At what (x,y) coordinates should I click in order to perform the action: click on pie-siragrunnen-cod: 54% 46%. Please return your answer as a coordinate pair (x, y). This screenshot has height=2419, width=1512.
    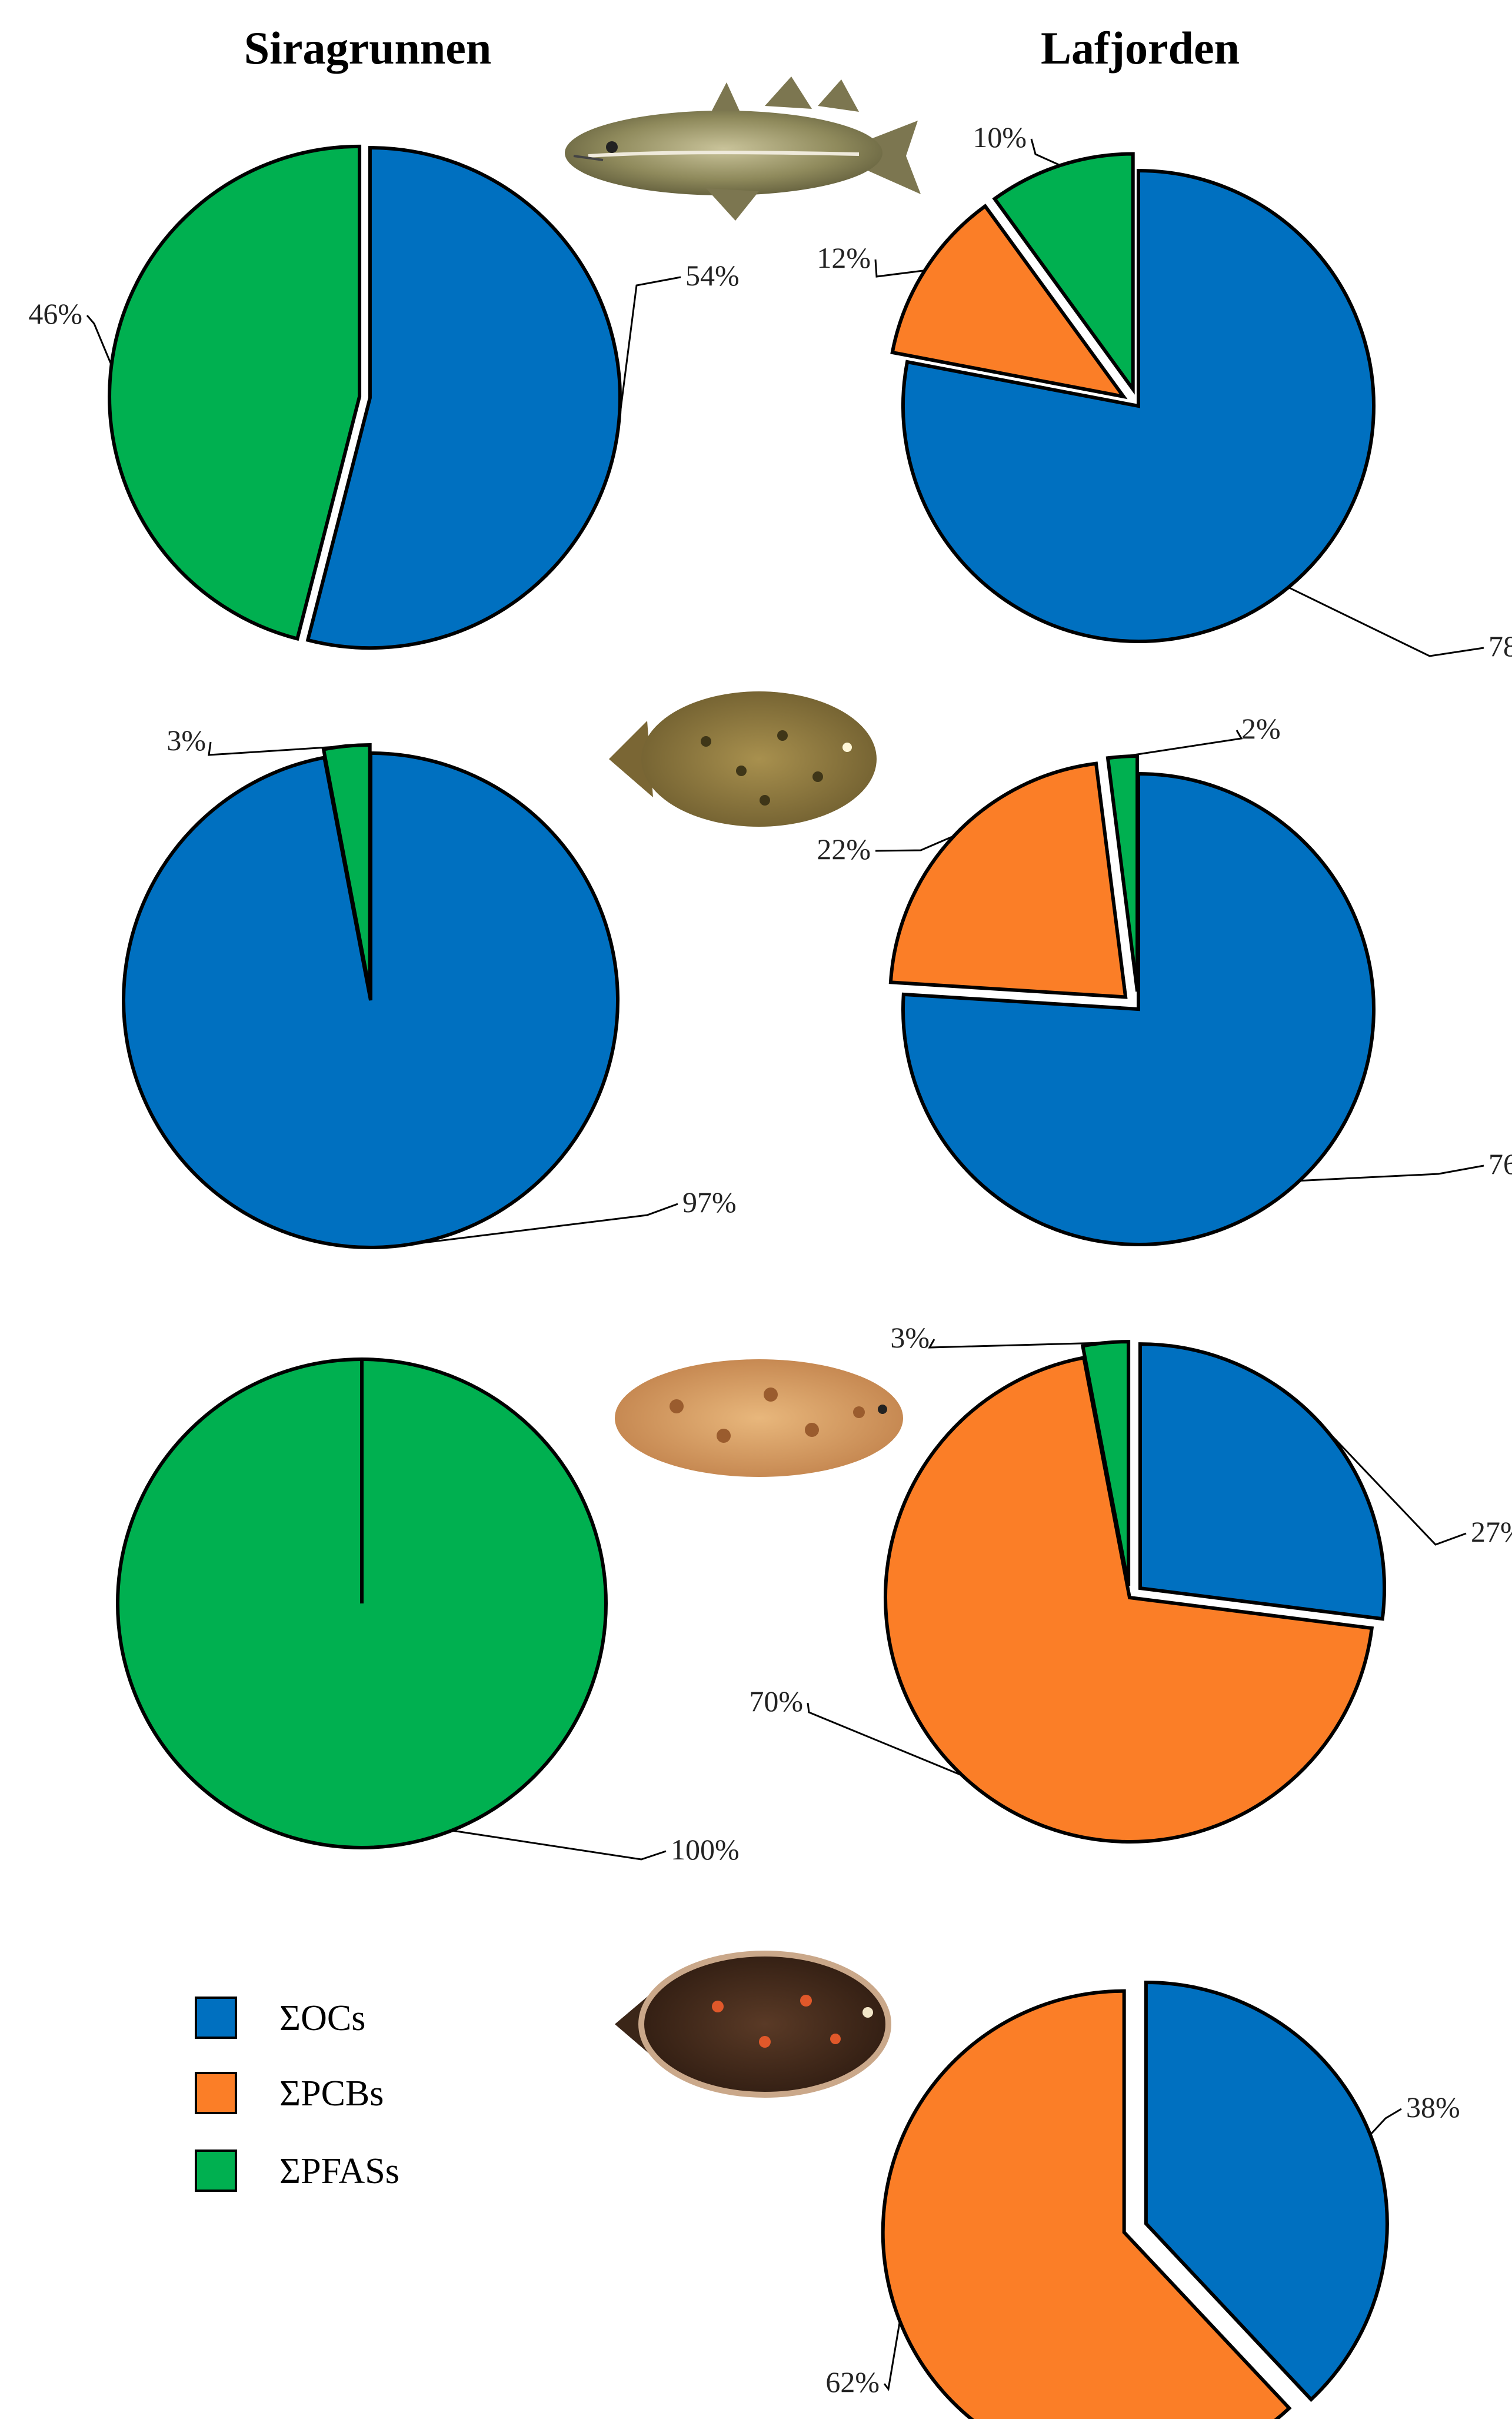
    Looking at the image, I should click on (384, 397).